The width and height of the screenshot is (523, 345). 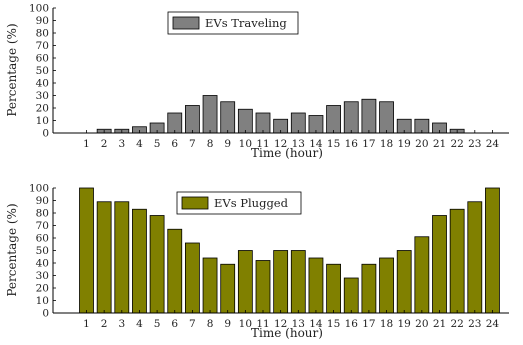 What do you see at coordinates (157, 324) in the screenshot?
I see `x-tick-label: 5` at bounding box center [157, 324].